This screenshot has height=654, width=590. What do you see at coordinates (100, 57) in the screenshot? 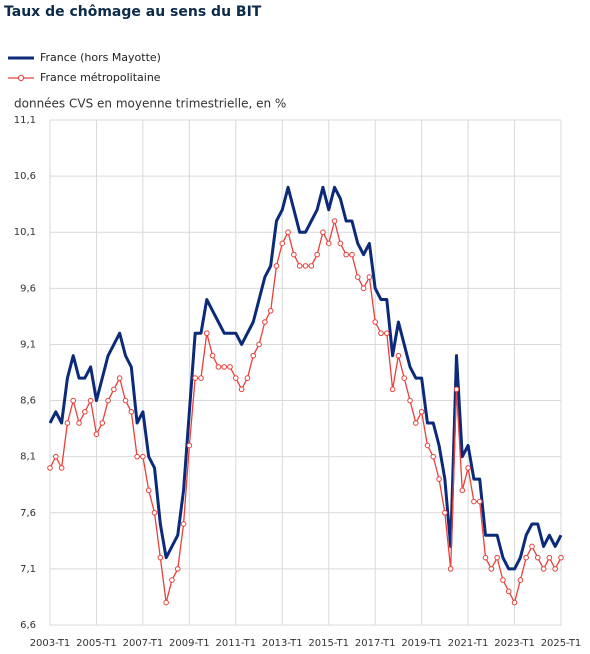
I see `legend-label: France (hors Mayotte)` at bounding box center [100, 57].